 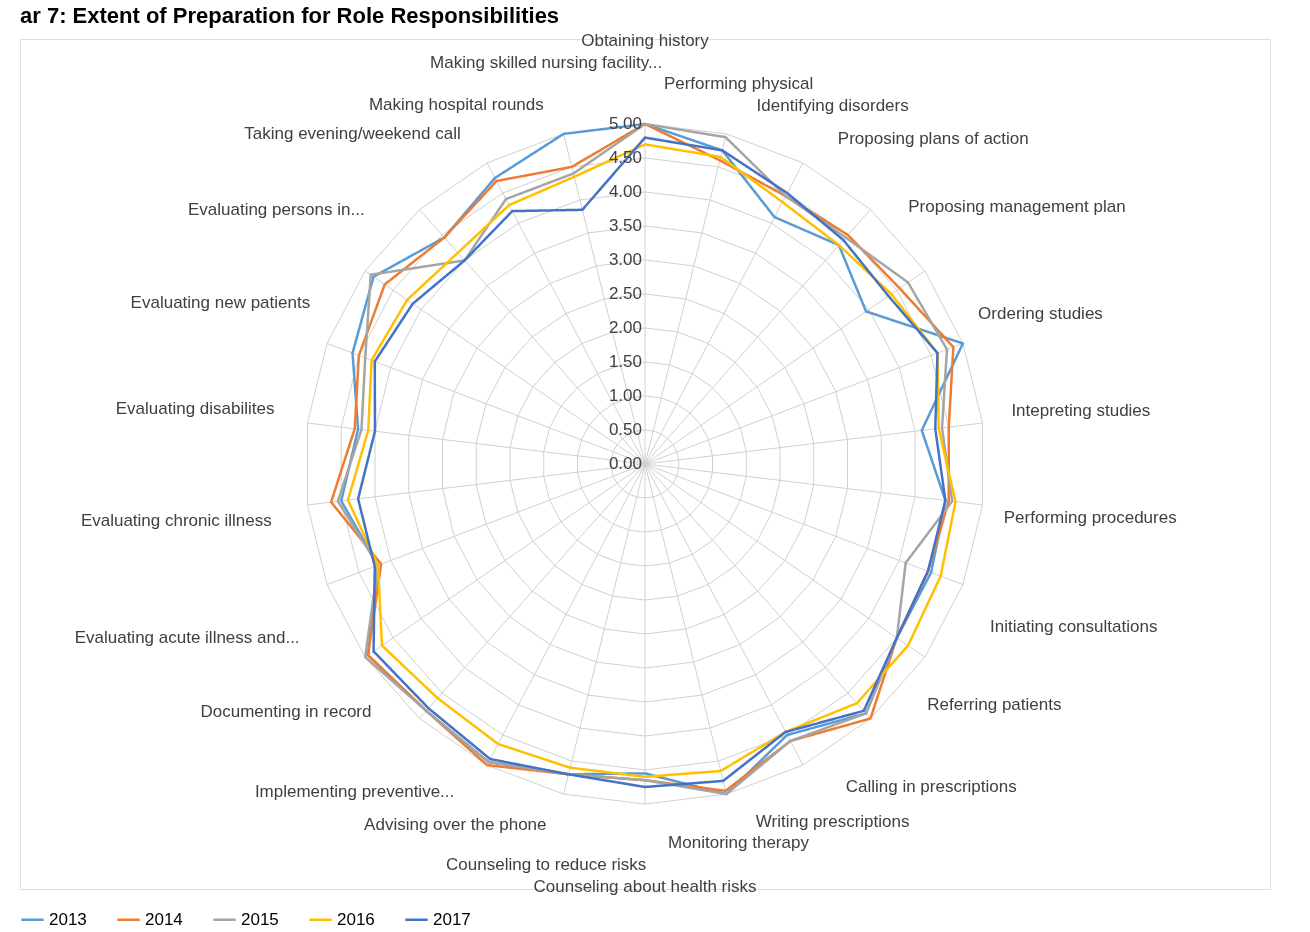 What do you see at coordinates (1017, 207) in the screenshot?
I see `spoke-label: Proposing management plan` at bounding box center [1017, 207].